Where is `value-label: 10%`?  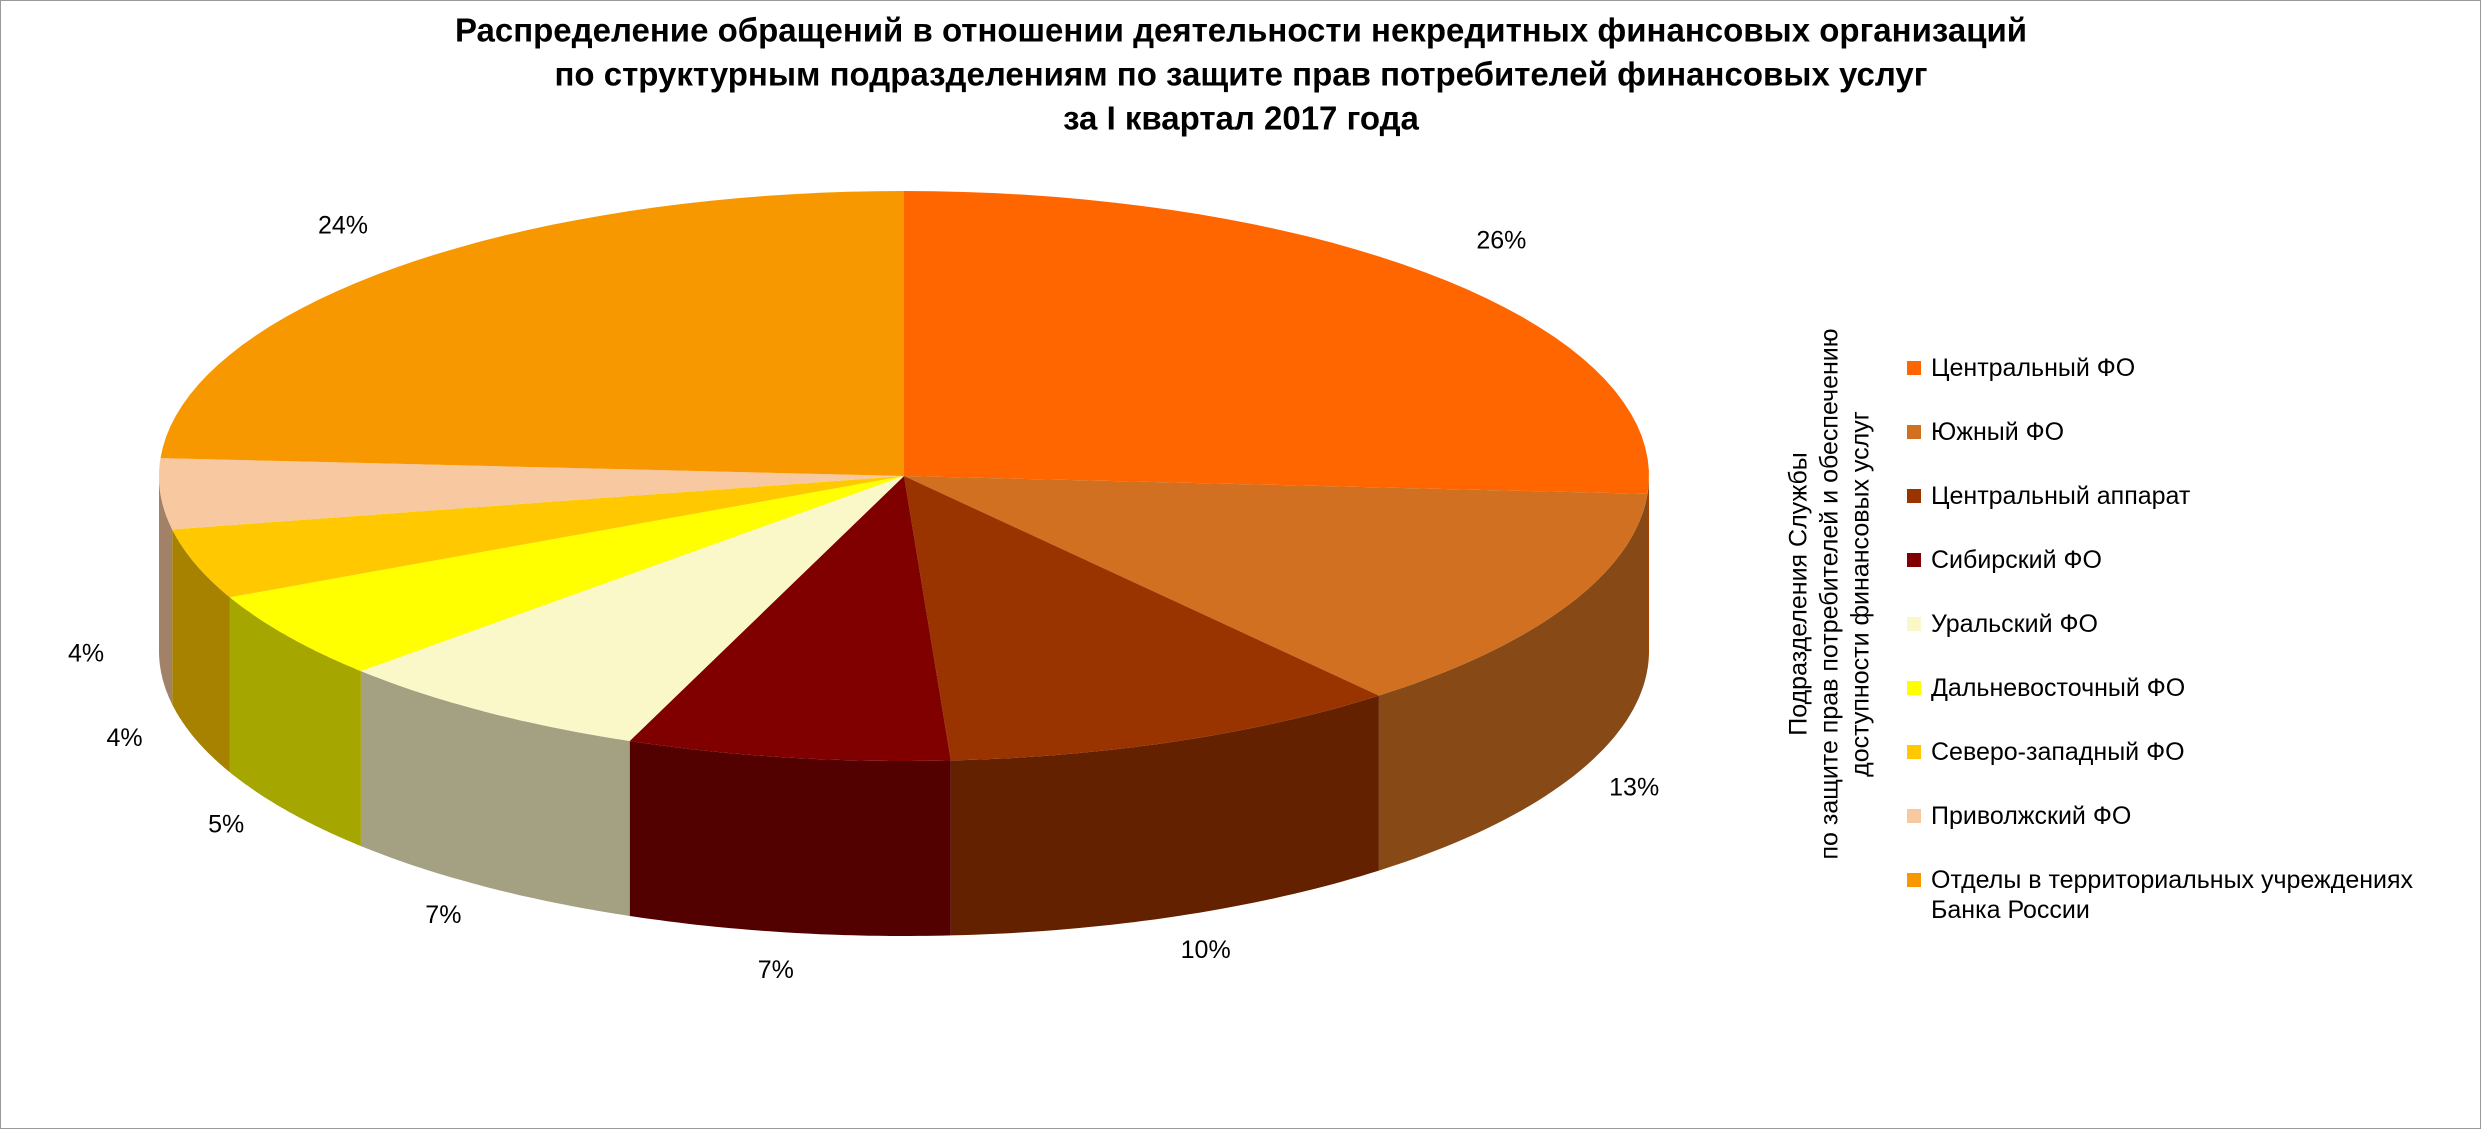
value-label: 10% is located at coordinates (1206, 950).